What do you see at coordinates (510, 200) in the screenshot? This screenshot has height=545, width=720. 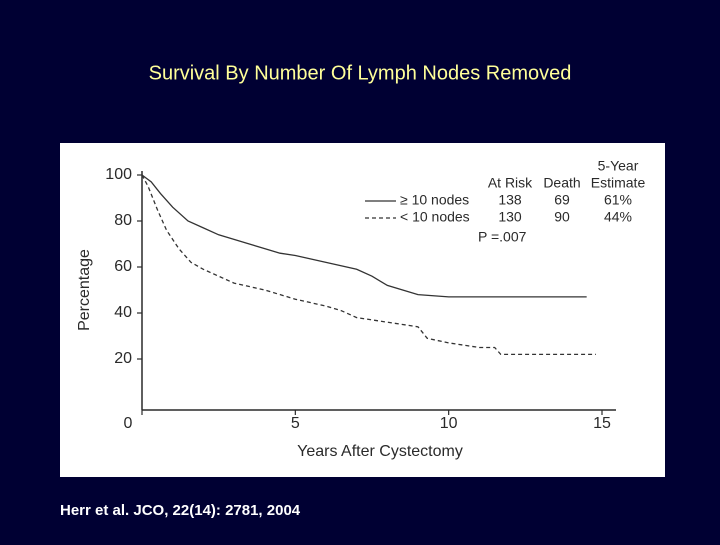 I see `legend-cell: 138` at bounding box center [510, 200].